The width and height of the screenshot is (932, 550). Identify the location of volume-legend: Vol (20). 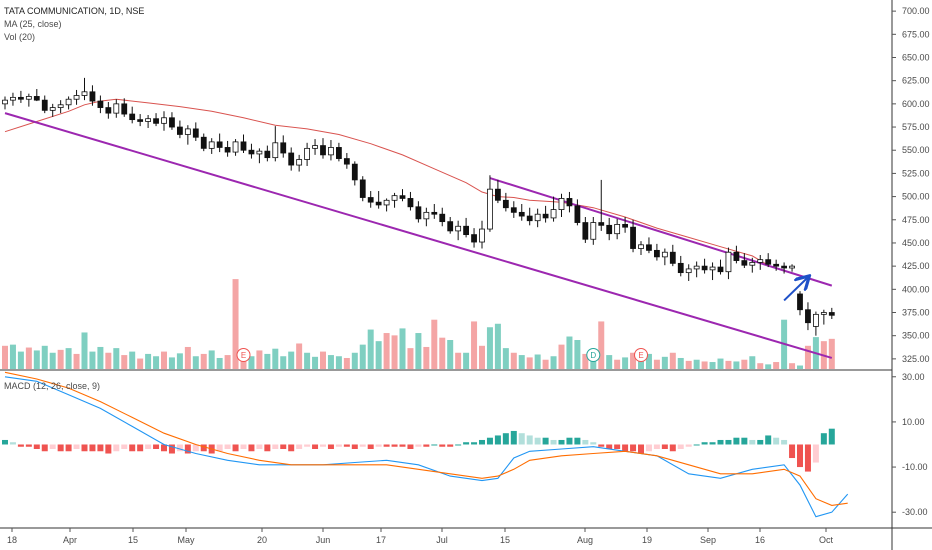
(20, 37).